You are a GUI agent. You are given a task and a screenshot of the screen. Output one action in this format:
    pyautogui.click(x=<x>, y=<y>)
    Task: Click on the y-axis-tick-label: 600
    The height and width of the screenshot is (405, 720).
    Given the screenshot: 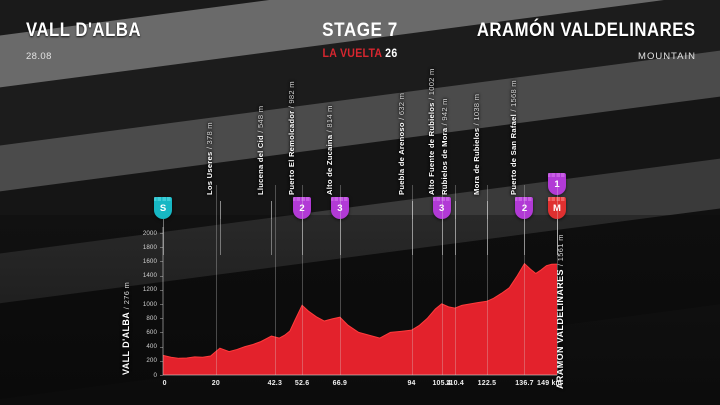 What is the action you would take?
    pyautogui.click(x=151, y=332)
    